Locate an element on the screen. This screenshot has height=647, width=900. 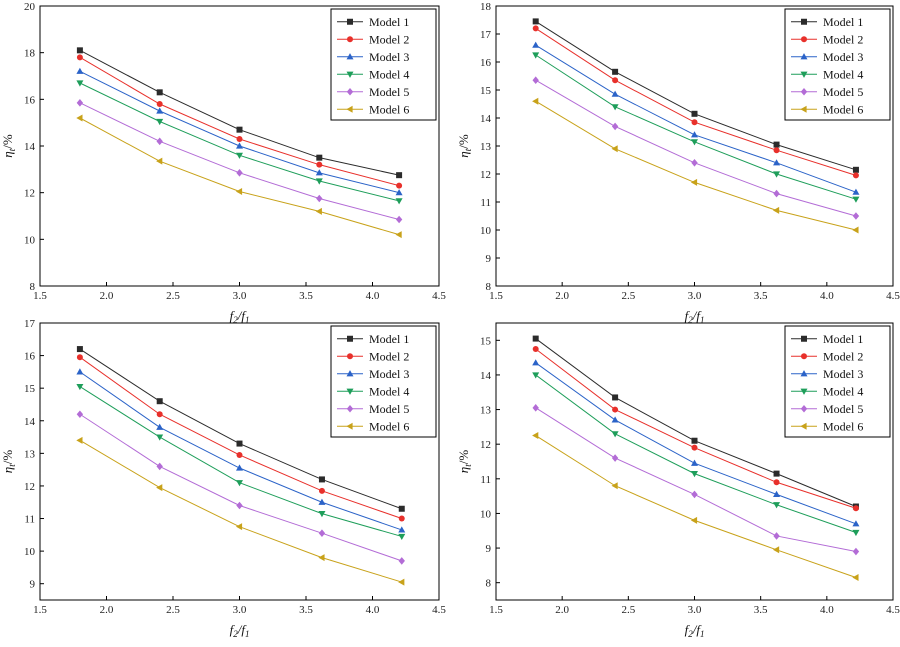
x-tick-label: 3.5 is located at coordinates (306, 296).